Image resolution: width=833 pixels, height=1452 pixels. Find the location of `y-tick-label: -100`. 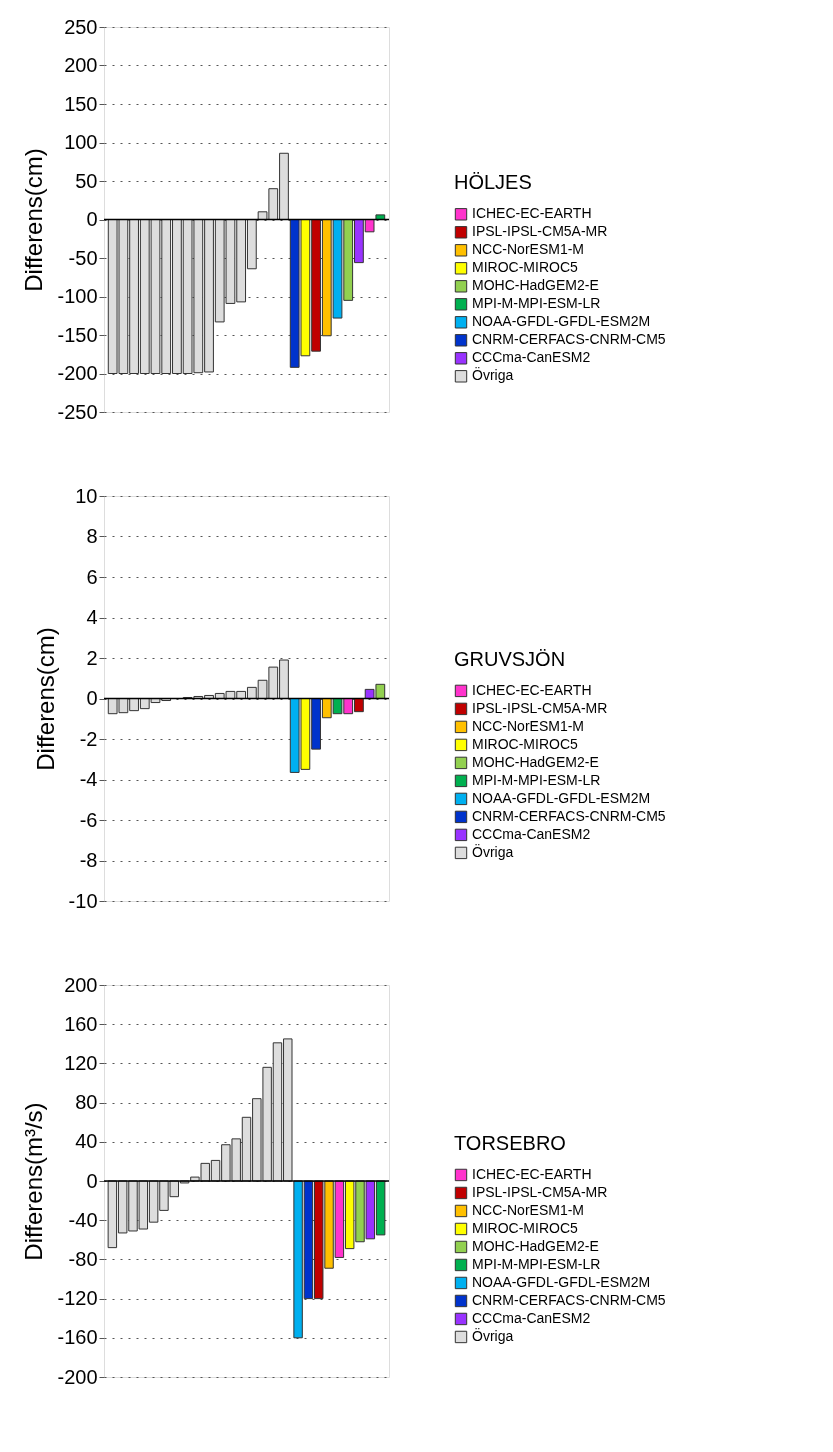

y-tick-label: -100 is located at coordinates (77, 296).